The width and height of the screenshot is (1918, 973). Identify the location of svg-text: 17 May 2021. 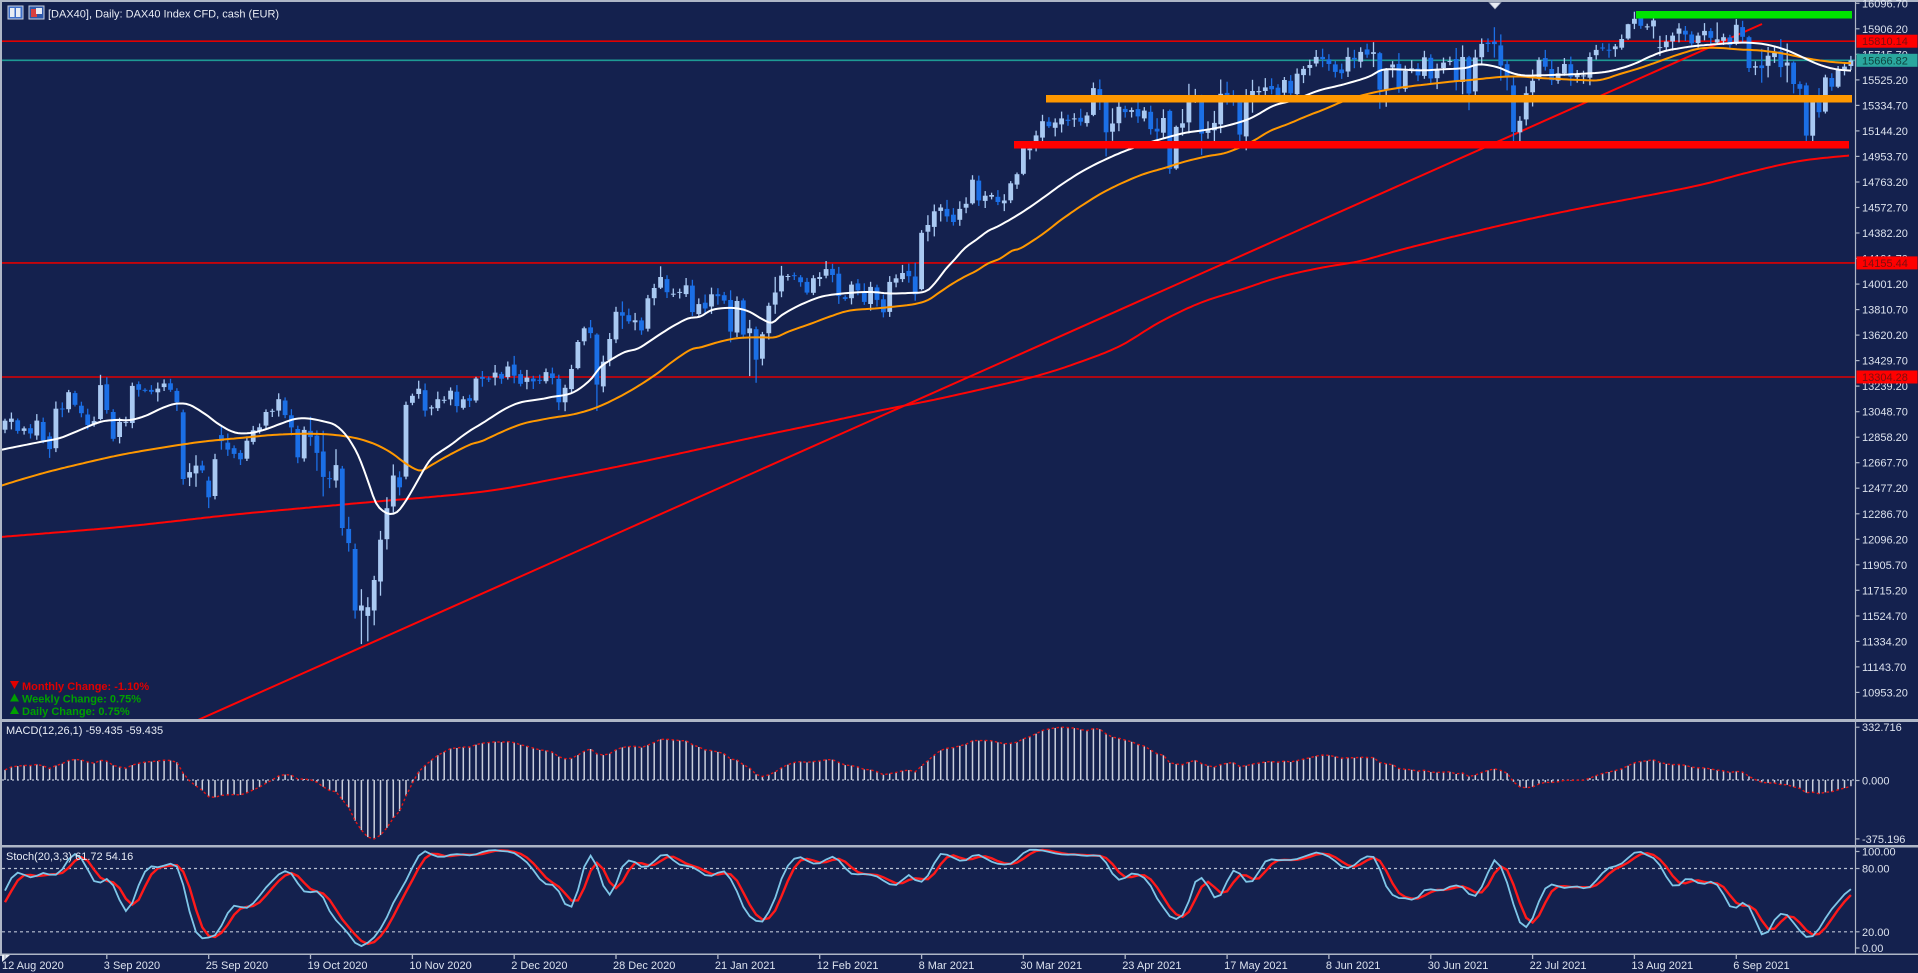
(1256, 966).